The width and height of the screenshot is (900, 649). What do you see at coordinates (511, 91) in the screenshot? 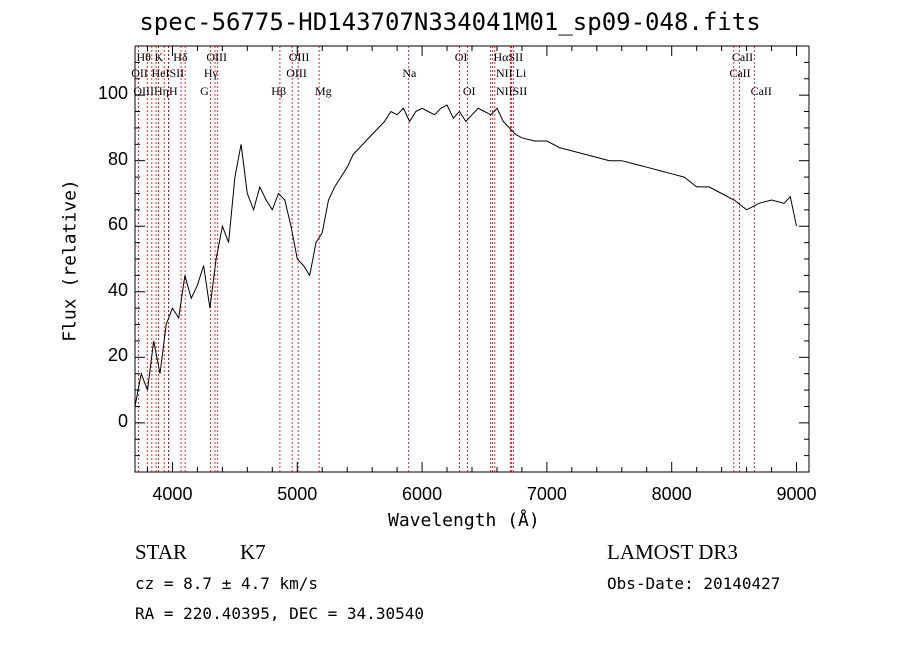
I see `line-label: NIISII` at bounding box center [511, 91].